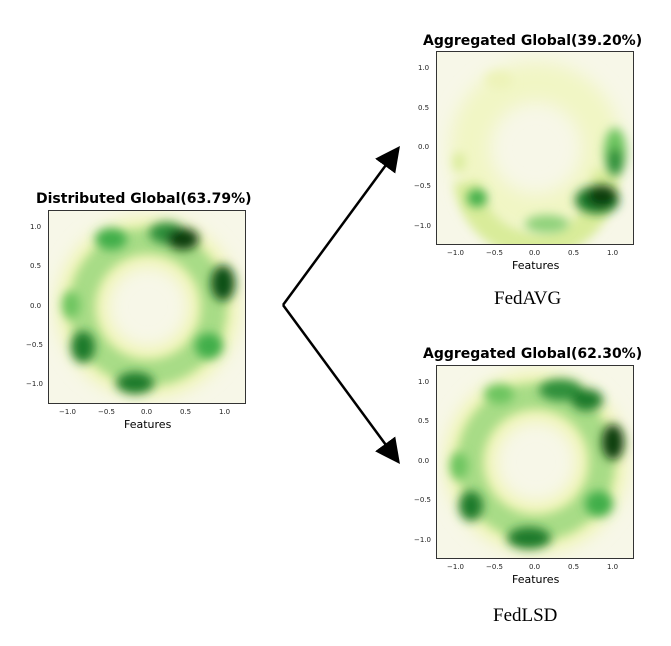 This screenshot has height=646, width=671. Describe the element at coordinates (144, 199) in the screenshot. I see `panel-title: Distributed Global(63.79%)` at that location.